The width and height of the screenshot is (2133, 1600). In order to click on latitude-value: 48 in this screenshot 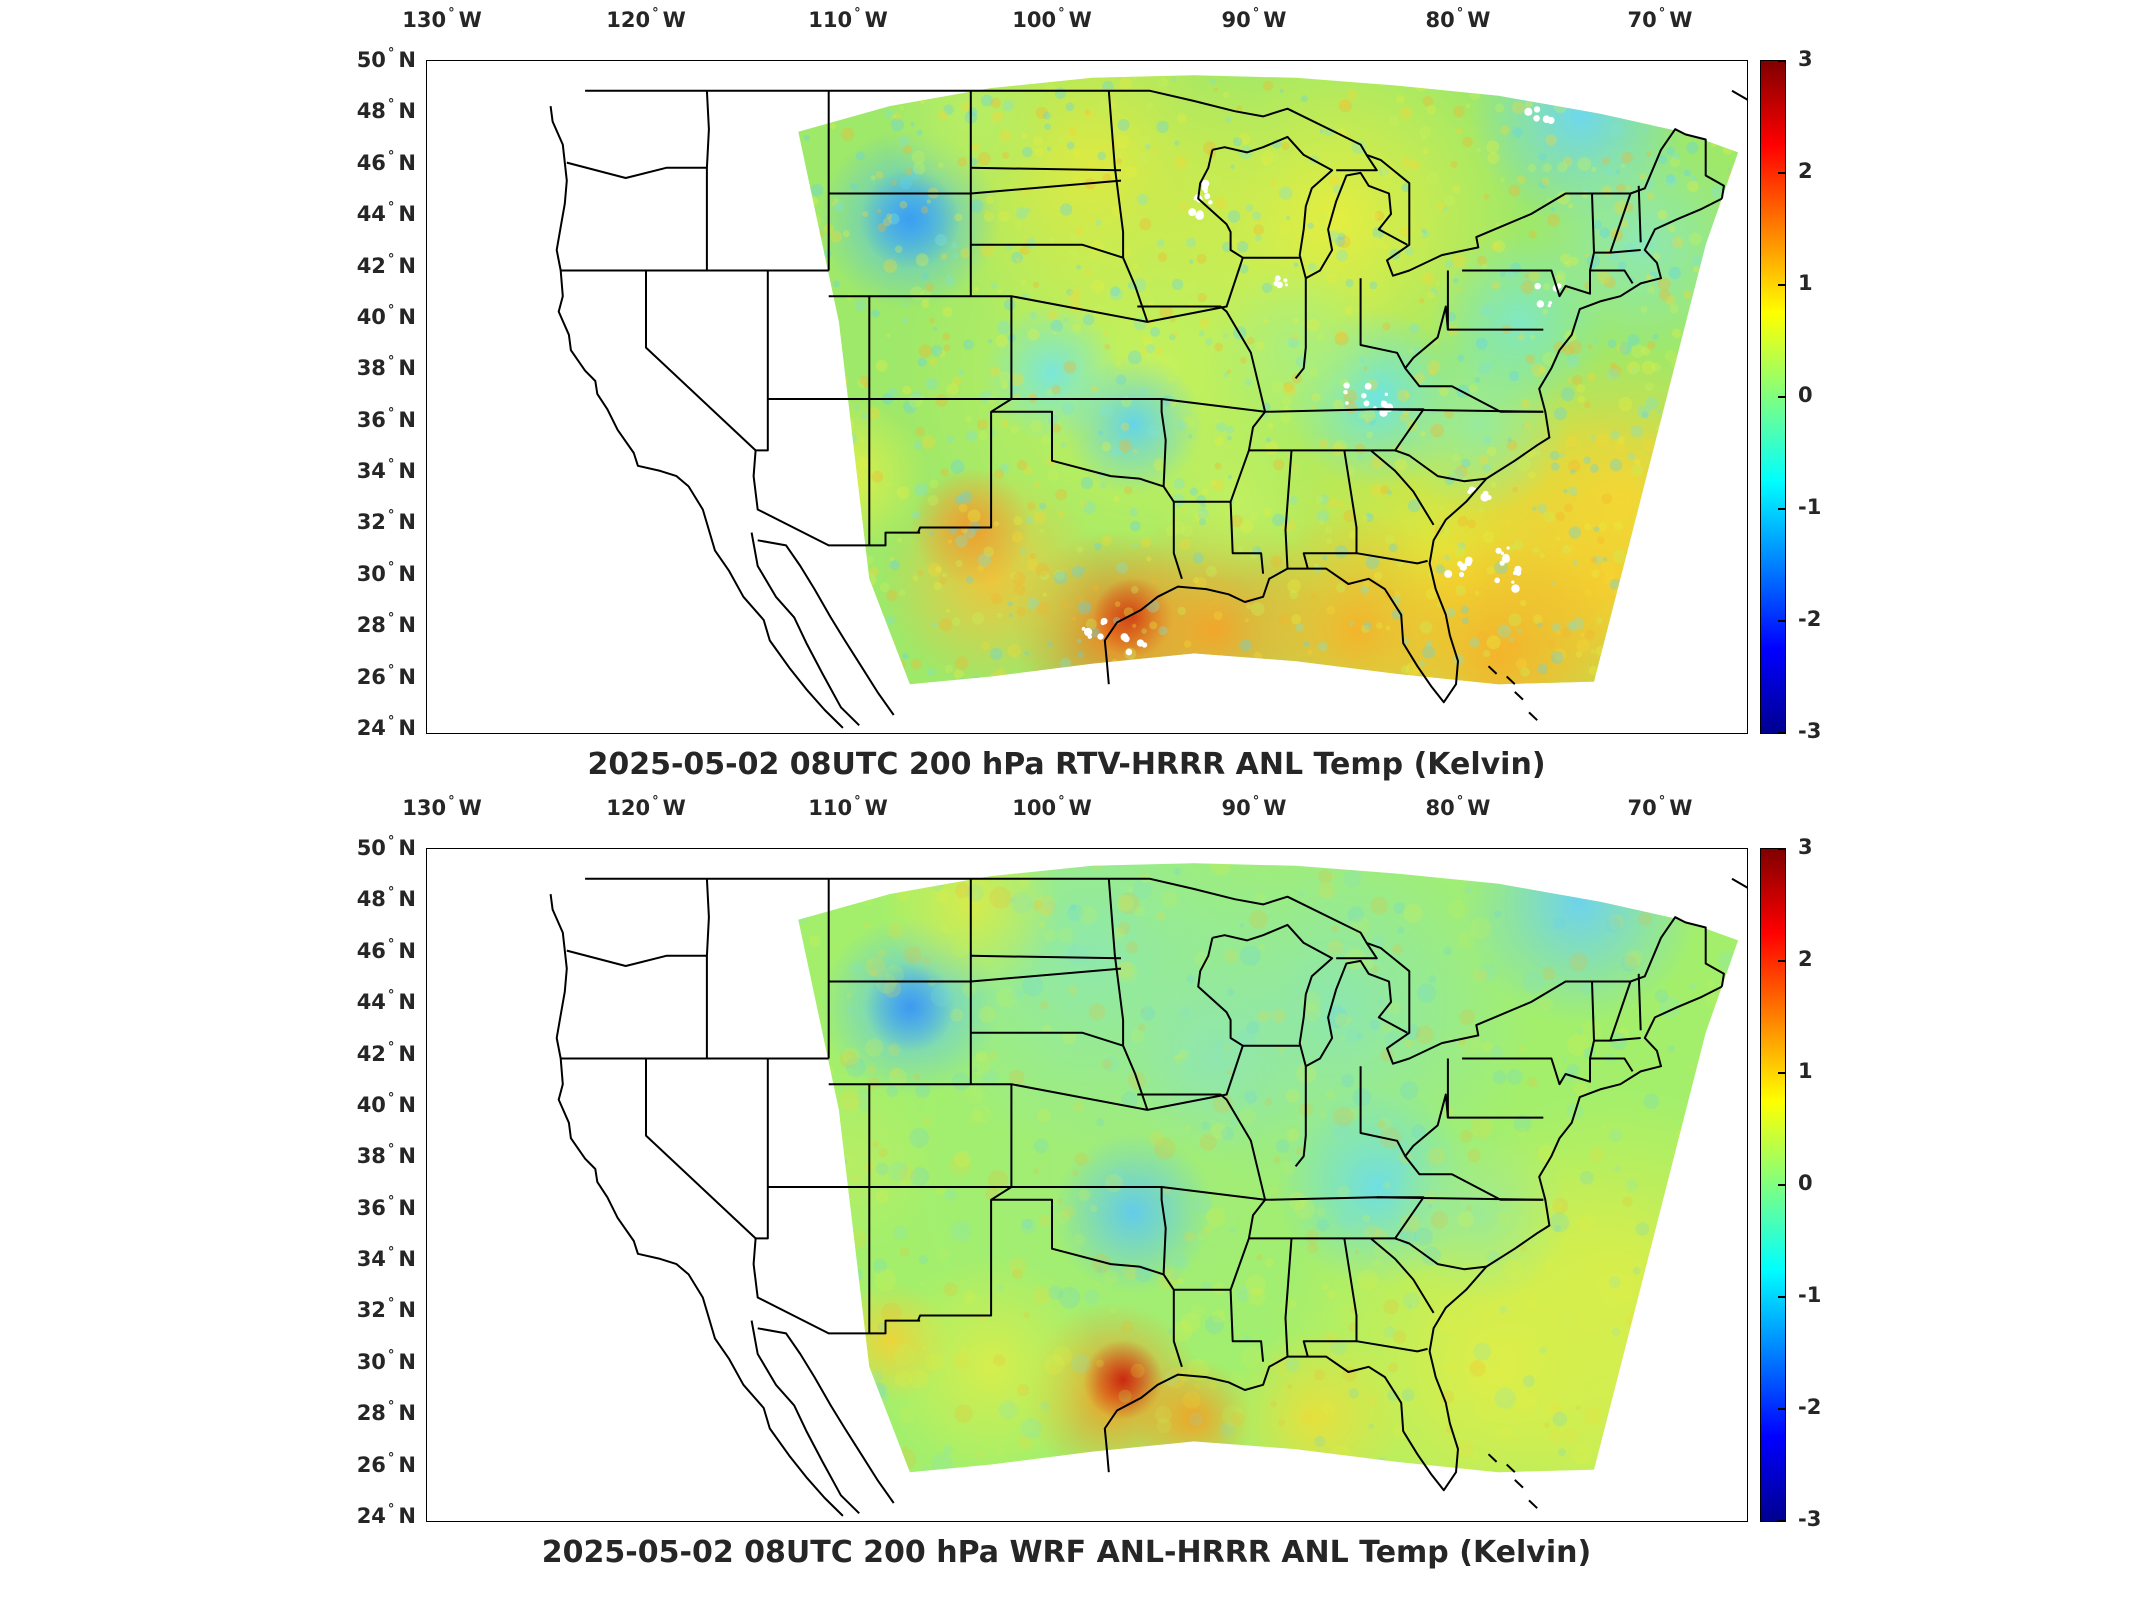, I will do `click(371, 111)`.